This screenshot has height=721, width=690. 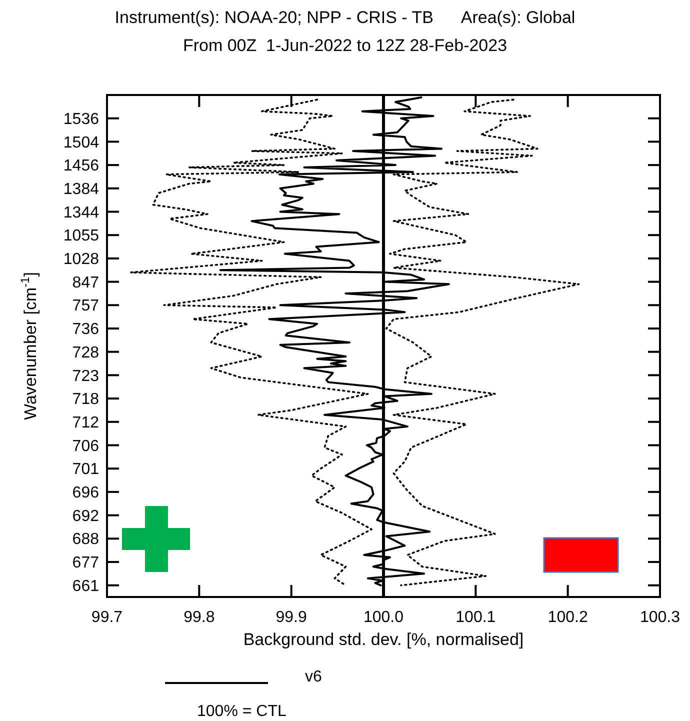 What do you see at coordinates (81, 143) in the screenshot?
I see `y-tick-label: 1504` at bounding box center [81, 143].